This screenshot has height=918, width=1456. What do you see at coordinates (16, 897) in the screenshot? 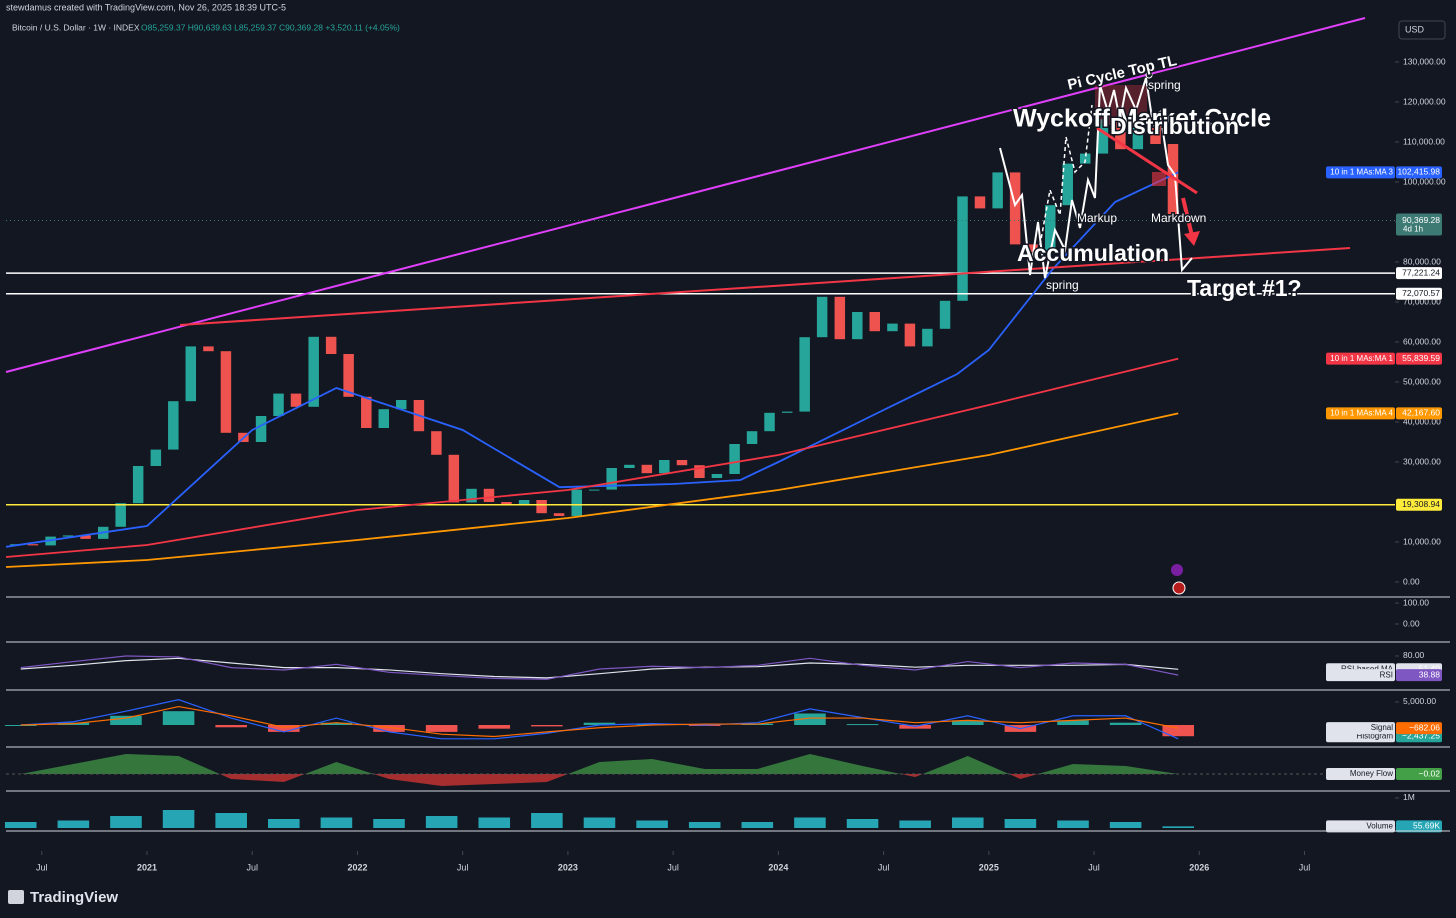
I see `logo-icon` at bounding box center [16, 897].